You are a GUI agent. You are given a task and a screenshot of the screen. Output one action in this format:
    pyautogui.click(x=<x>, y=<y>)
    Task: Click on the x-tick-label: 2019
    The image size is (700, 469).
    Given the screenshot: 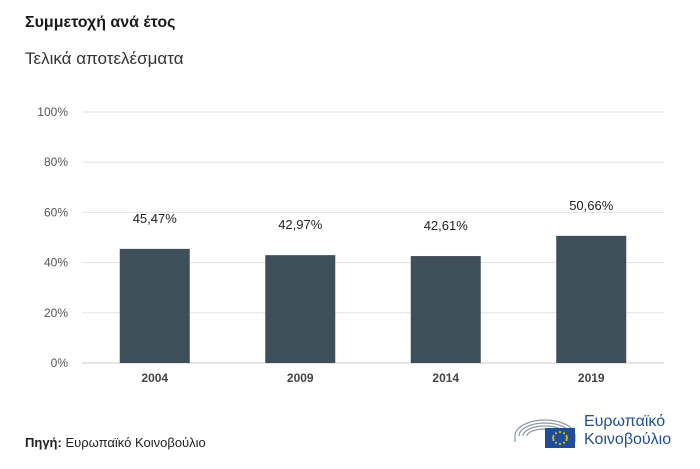 What is the action you would take?
    pyautogui.click(x=591, y=378)
    